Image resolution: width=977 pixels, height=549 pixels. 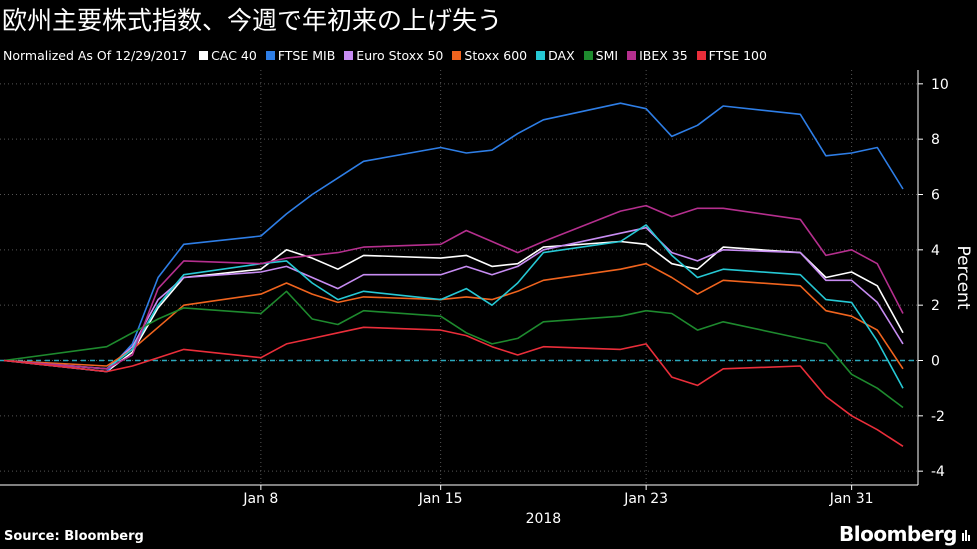 I want to click on y-tick-label: 6, so click(x=935, y=196).